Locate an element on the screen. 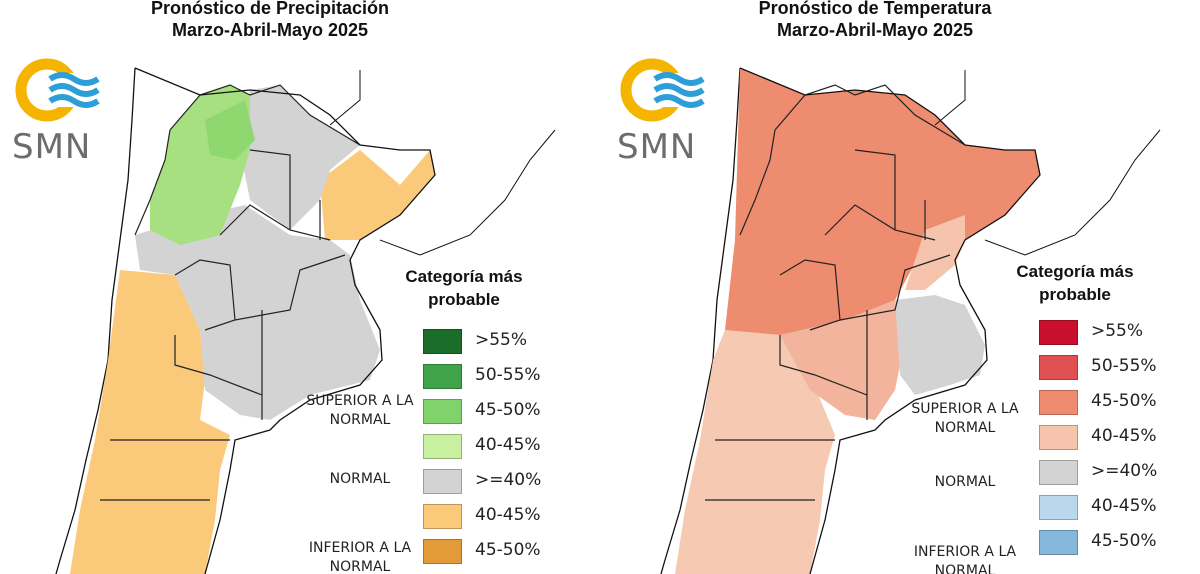  region-northcore is located at coordinates (230, 130).